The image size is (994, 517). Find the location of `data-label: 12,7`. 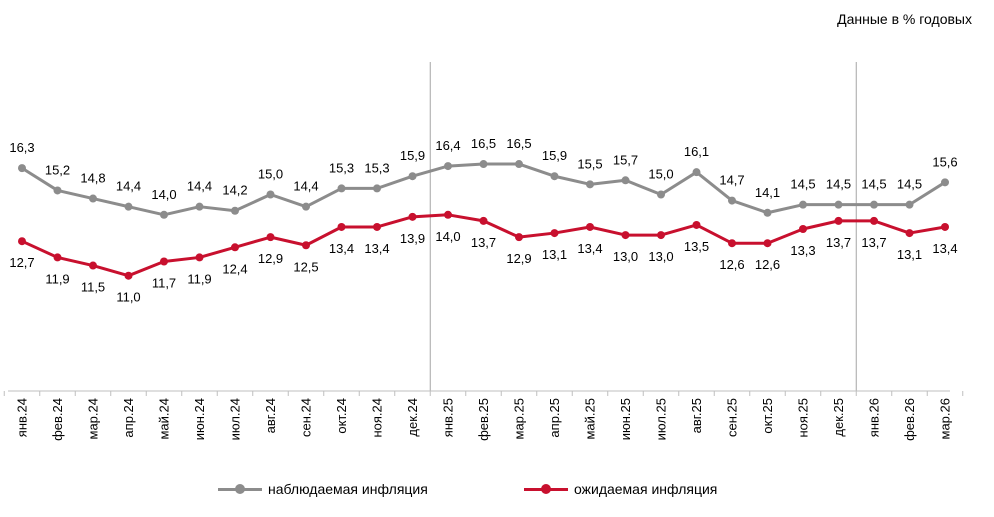

data-label: 12,7 is located at coordinates (21, 262).